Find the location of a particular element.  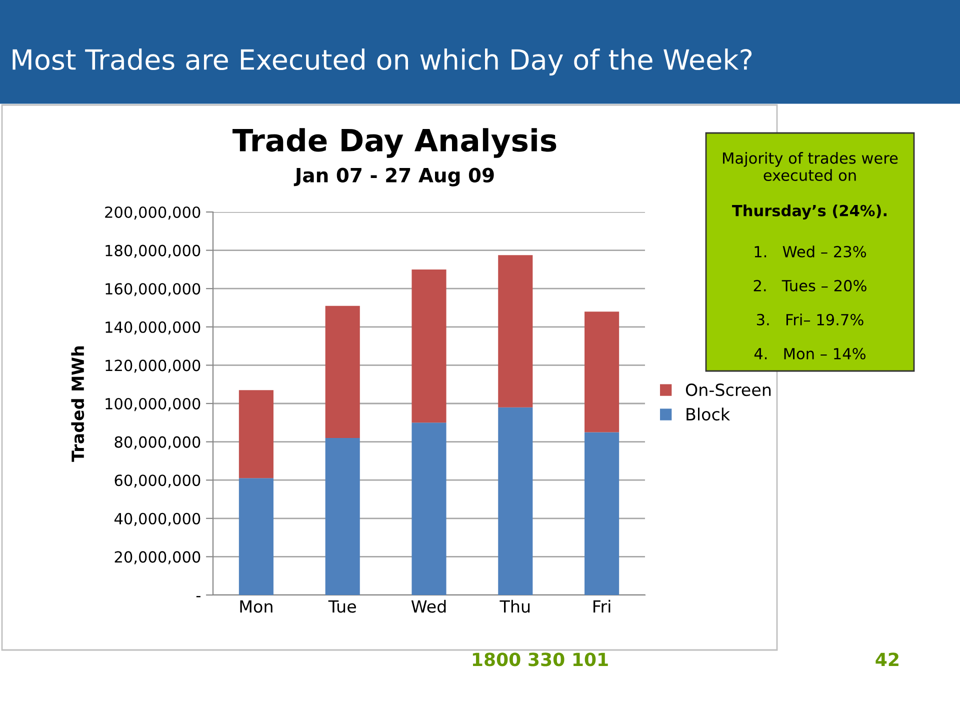

y-tick-label: 140,000,000 is located at coordinates (153, 327).